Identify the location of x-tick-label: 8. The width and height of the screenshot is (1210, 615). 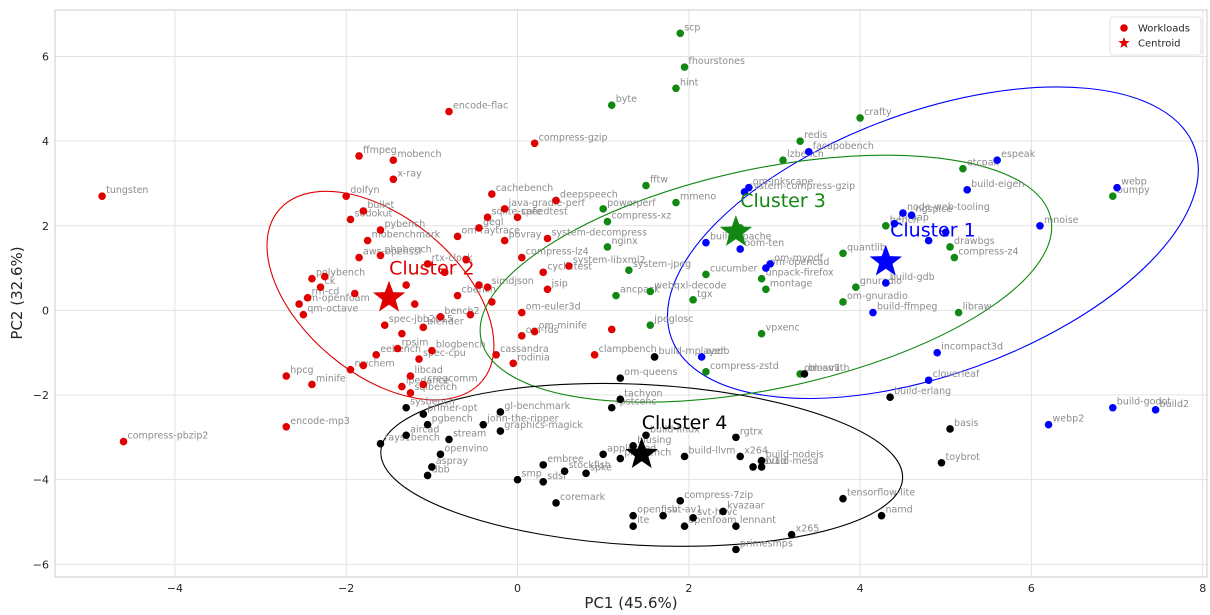
(1202, 588).